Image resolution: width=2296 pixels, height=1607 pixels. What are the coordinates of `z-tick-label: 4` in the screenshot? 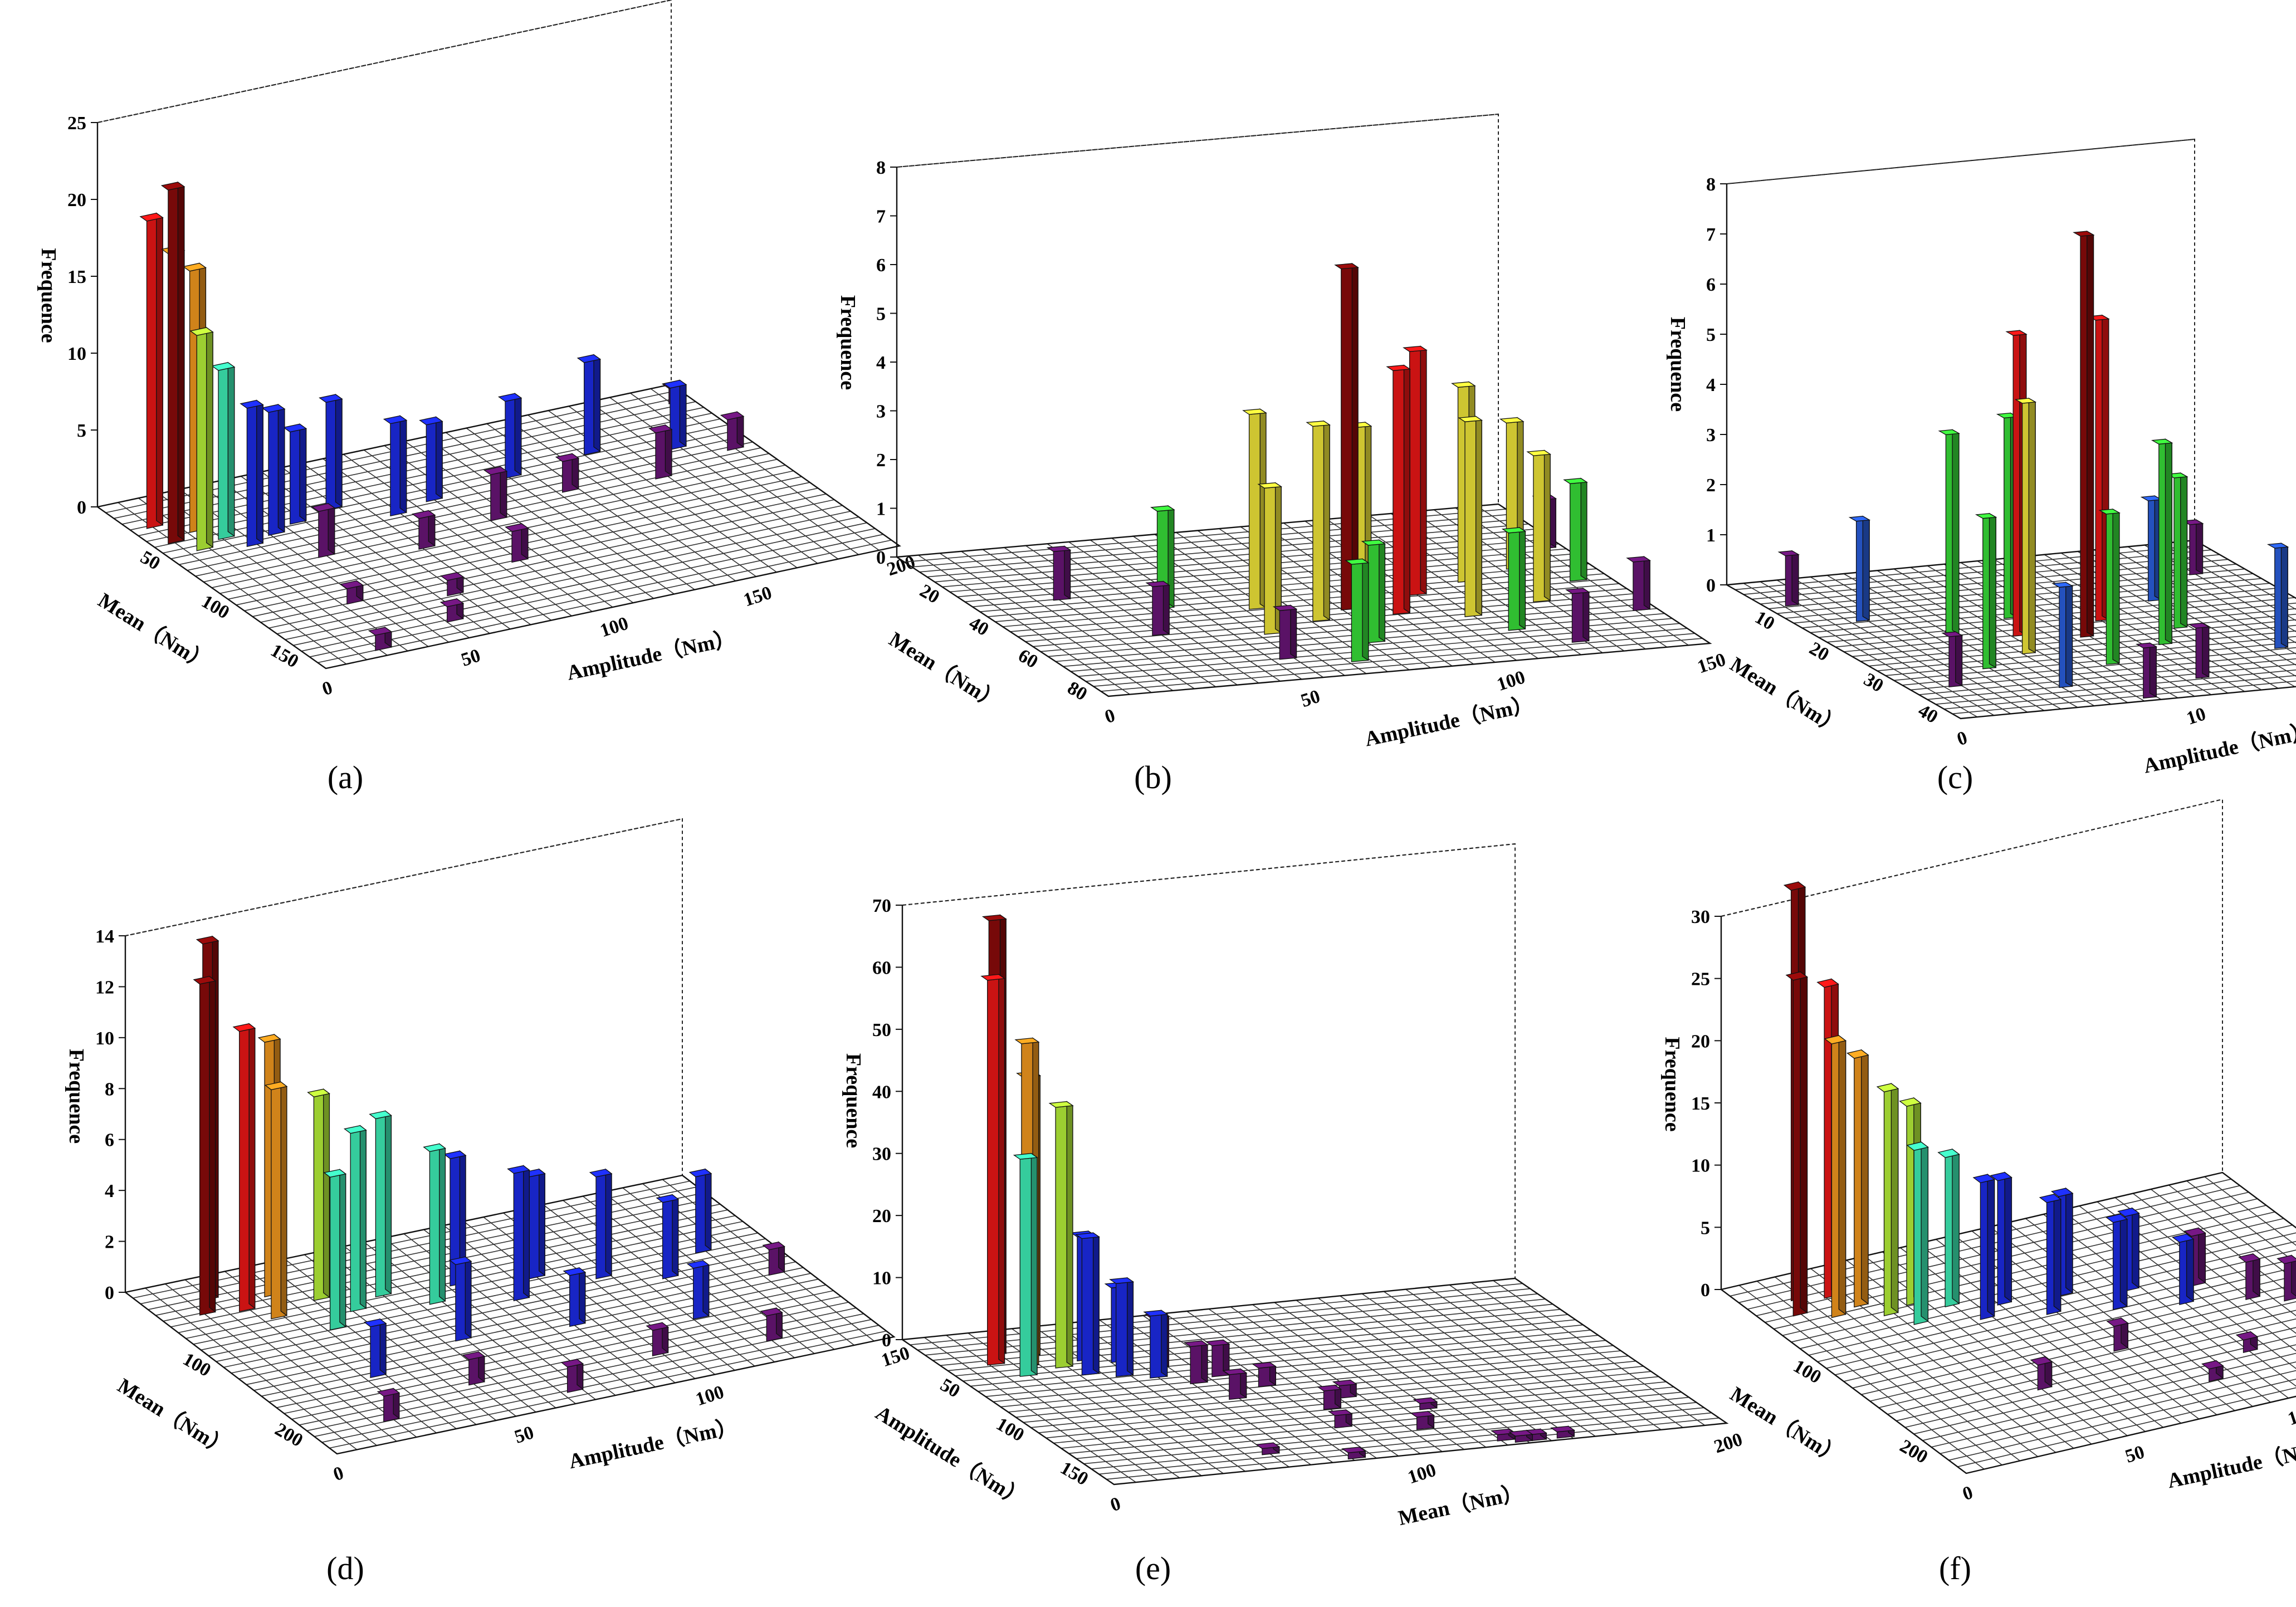 It's located at (1711, 385).